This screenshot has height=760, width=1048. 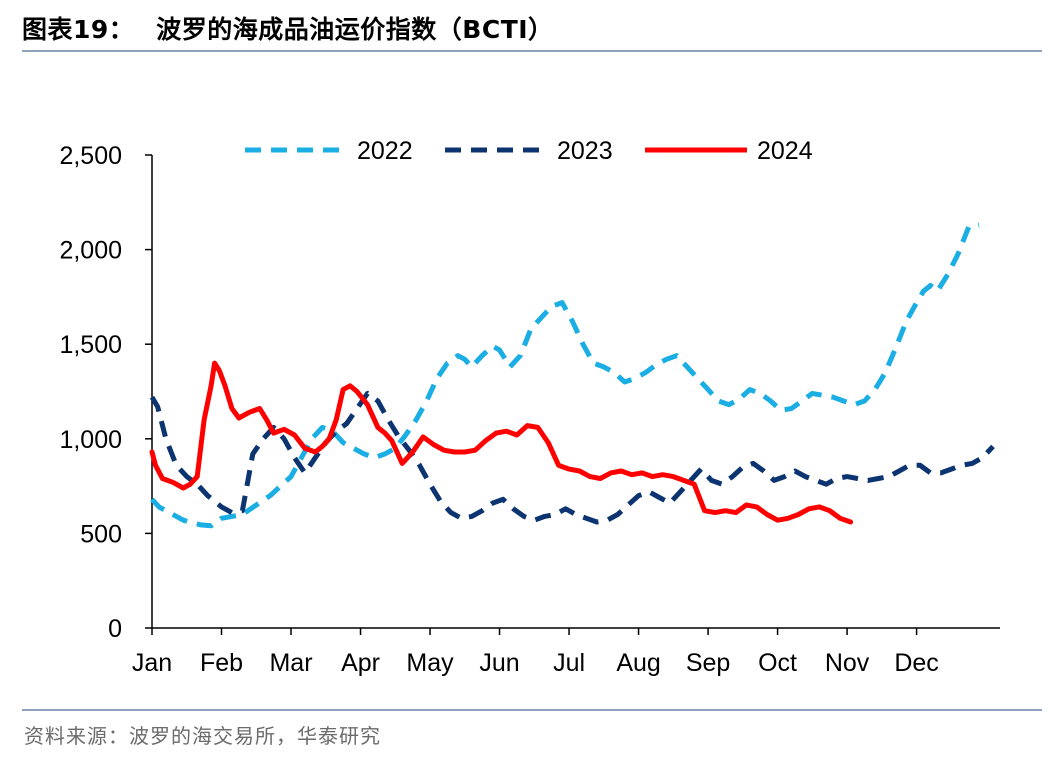 What do you see at coordinates (430, 663) in the screenshot?
I see `x-tick-label: May` at bounding box center [430, 663].